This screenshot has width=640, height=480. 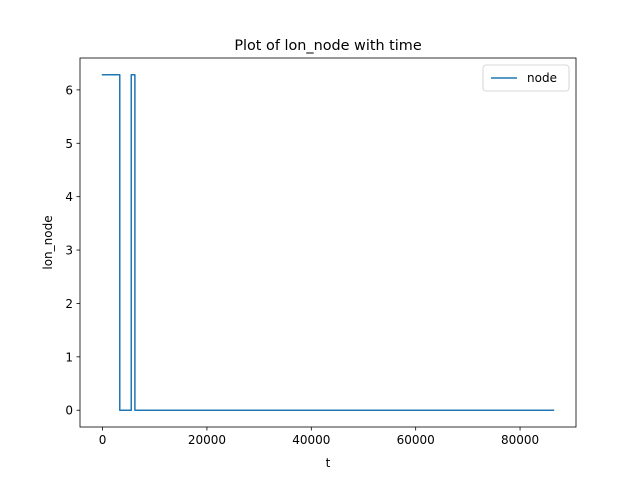 What do you see at coordinates (542, 78) in the screenshot?
I see `legend-label-node: node` at bounding box center [542, 78].